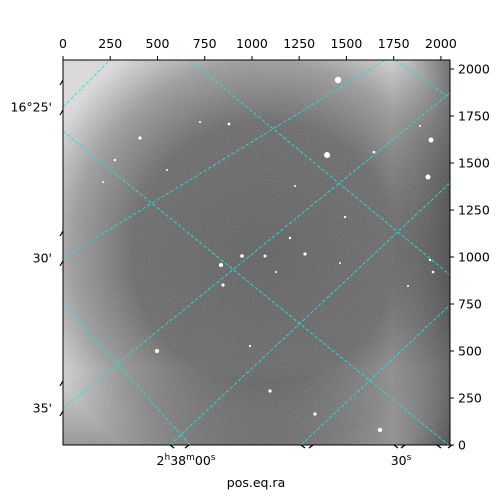  I want to click on ra-axis: 2h38m00s 30s, so click(305, 456).